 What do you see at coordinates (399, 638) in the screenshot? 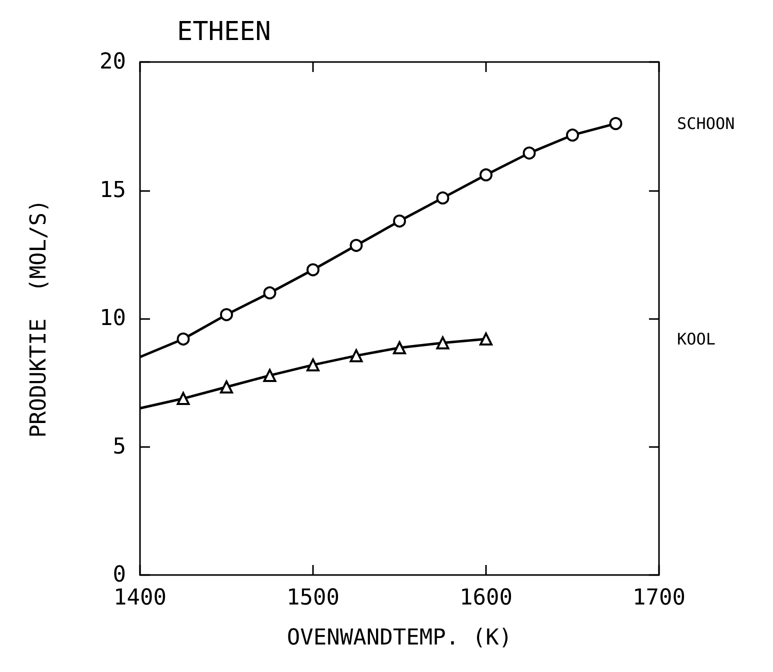
I see `x-axis-title: OVENWANDTEMP. (K)` at bounding box center [399, 638].